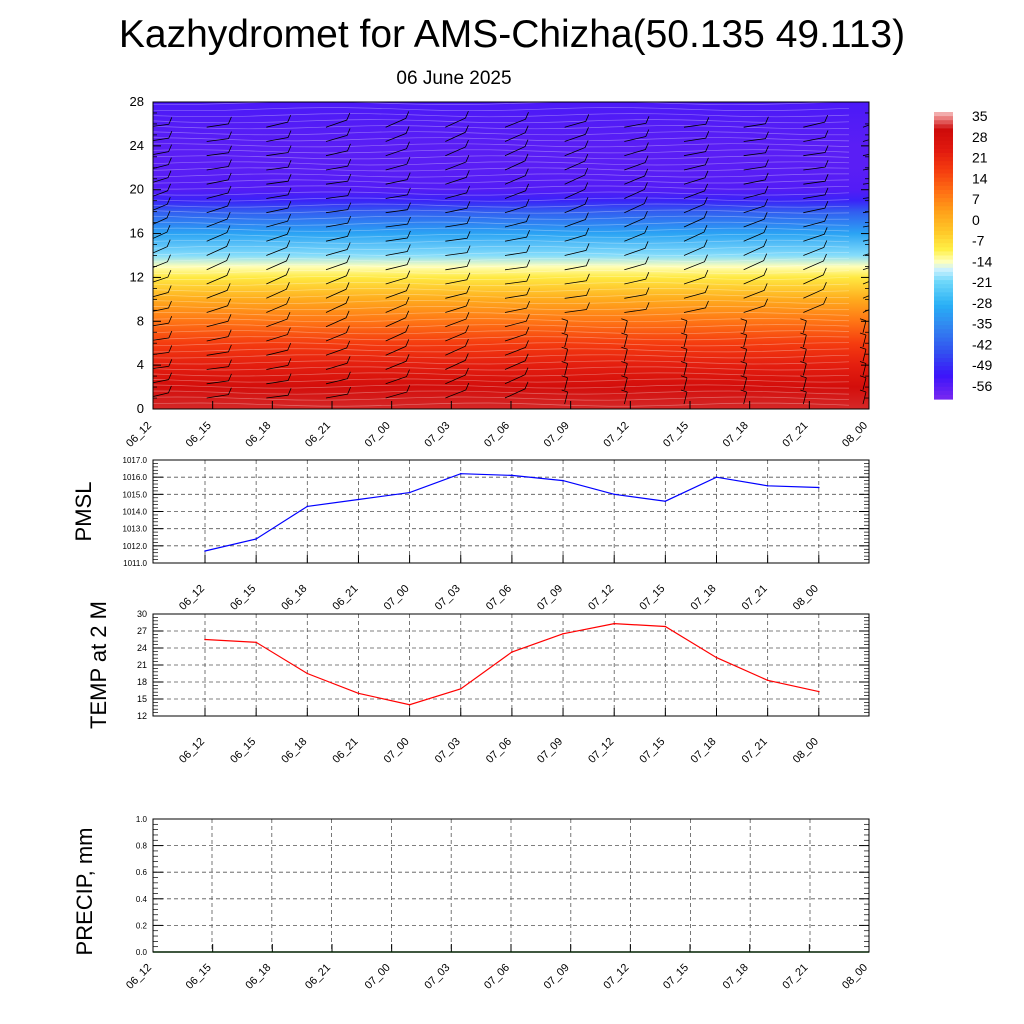  I want to click on precip-x-tick-label: 06_12, so click(139, 977).